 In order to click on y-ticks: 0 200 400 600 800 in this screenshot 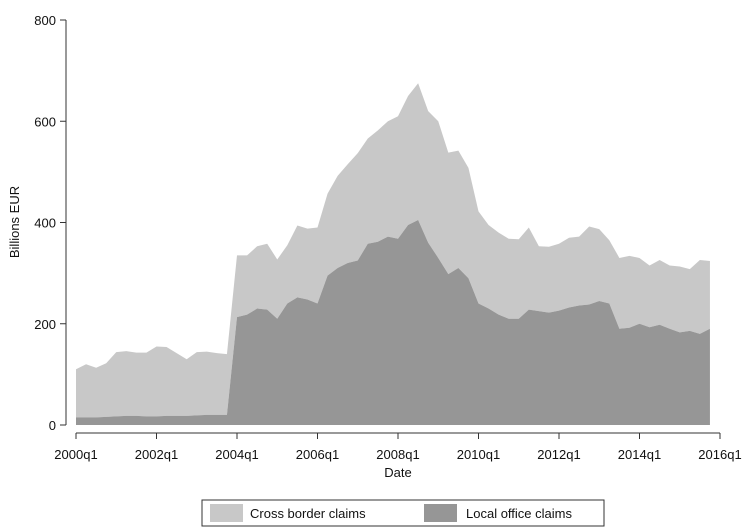, I will do `click(50, 223)`.